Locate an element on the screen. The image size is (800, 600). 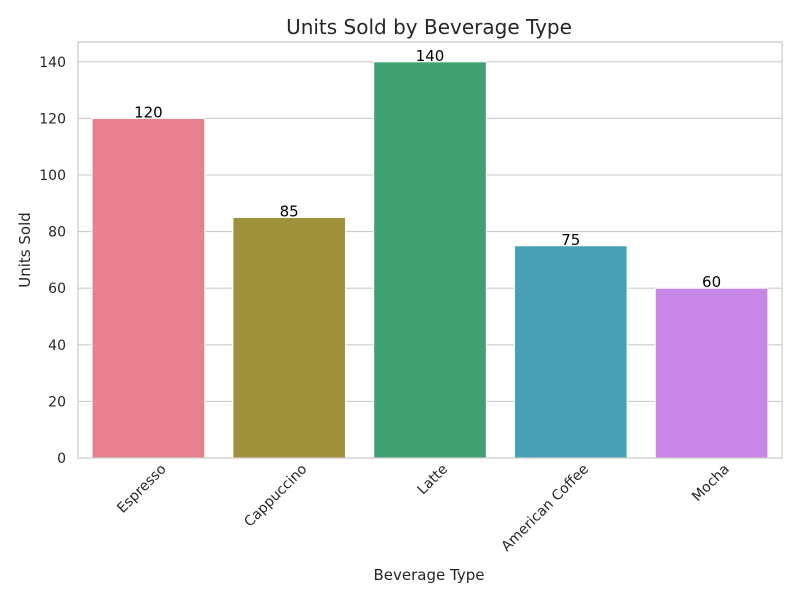
y-tick-label: 40 is located at coordinates (57, 346).